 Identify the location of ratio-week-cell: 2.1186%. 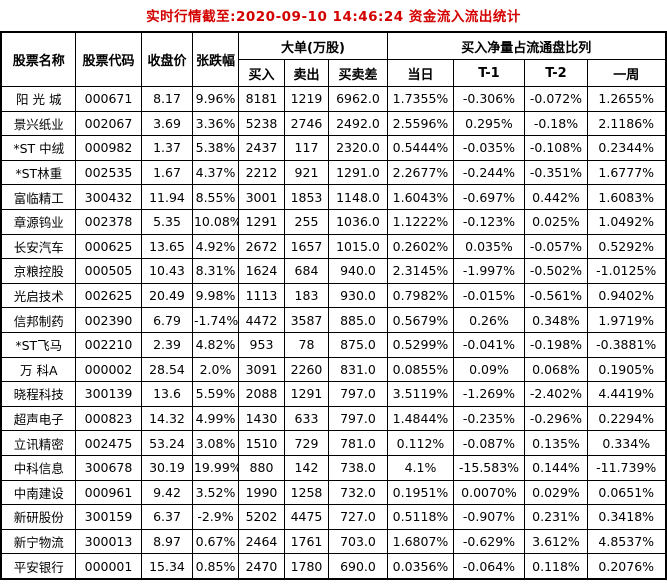
(626, 123).